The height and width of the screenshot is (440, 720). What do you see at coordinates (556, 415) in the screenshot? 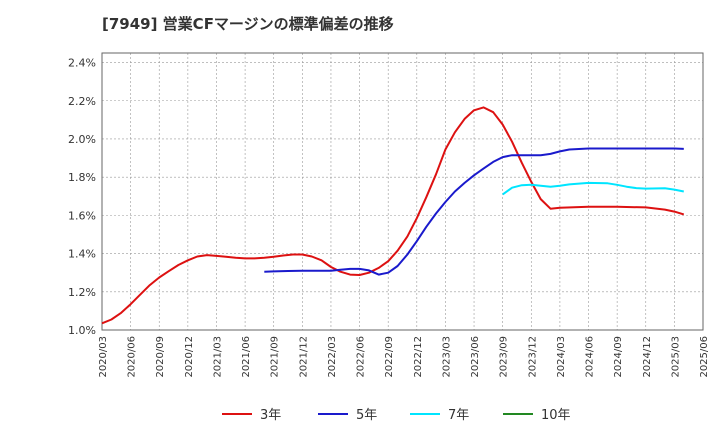
I see `legend-label: 10年` at bounding box center [556, 415].